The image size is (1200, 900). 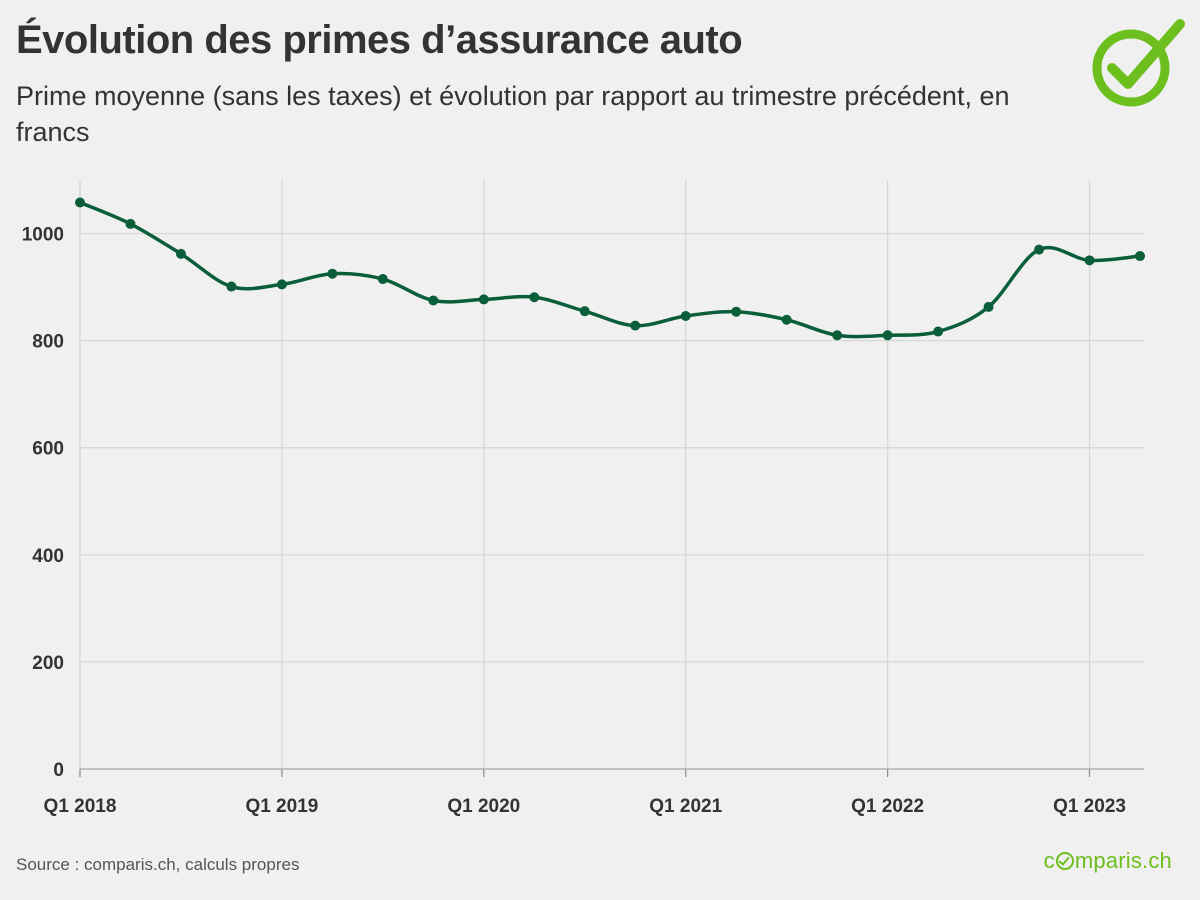 What do you see at coordinates (158, 864) in the screenshot?
I see `source-note: Source : comparis.ch, calculs propres` at bounding box center [158, 864].